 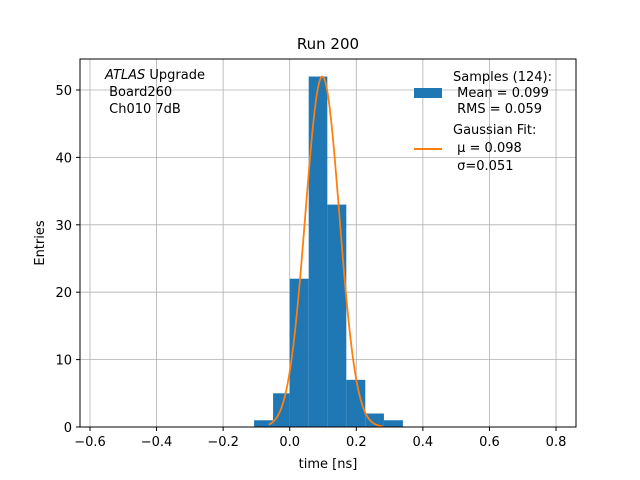 I want to click on legend-samples-line-2: Mean = 0.099, so click(x=501, y=93).